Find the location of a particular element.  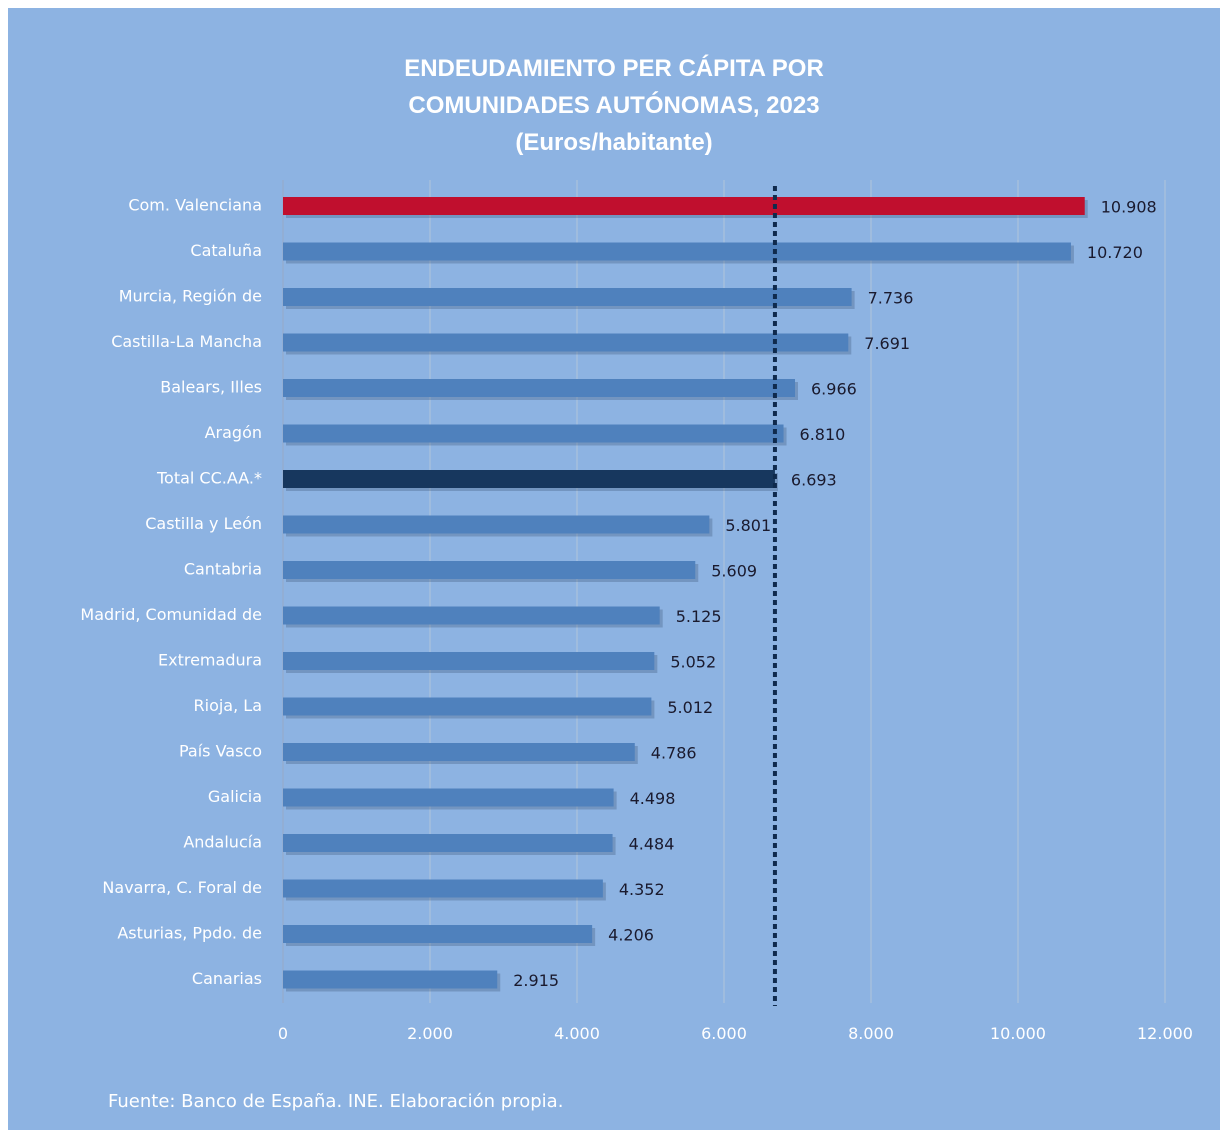

data-label: 6.693 is located at coordinates (814, 480).